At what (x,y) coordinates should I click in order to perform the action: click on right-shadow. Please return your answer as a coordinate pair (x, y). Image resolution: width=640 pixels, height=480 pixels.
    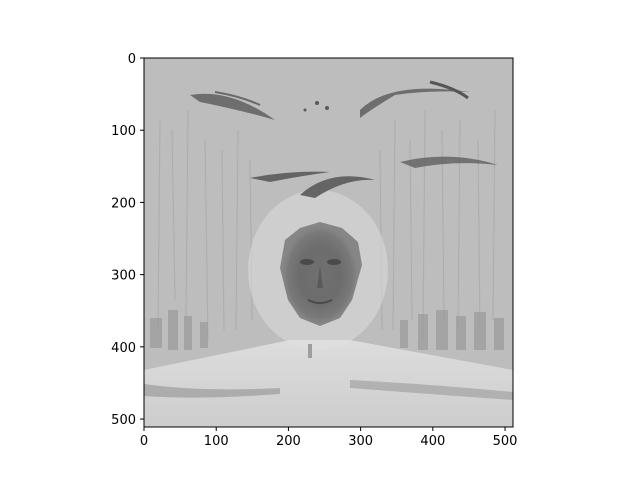
    Looking at the image, I should click on (431, 390).